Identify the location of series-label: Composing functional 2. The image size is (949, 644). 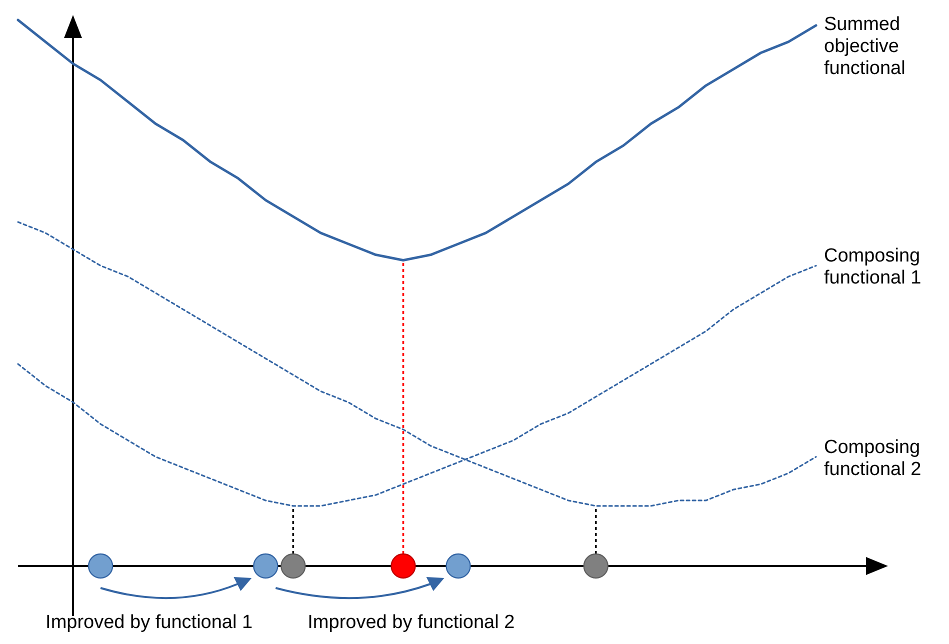
(873, 458).